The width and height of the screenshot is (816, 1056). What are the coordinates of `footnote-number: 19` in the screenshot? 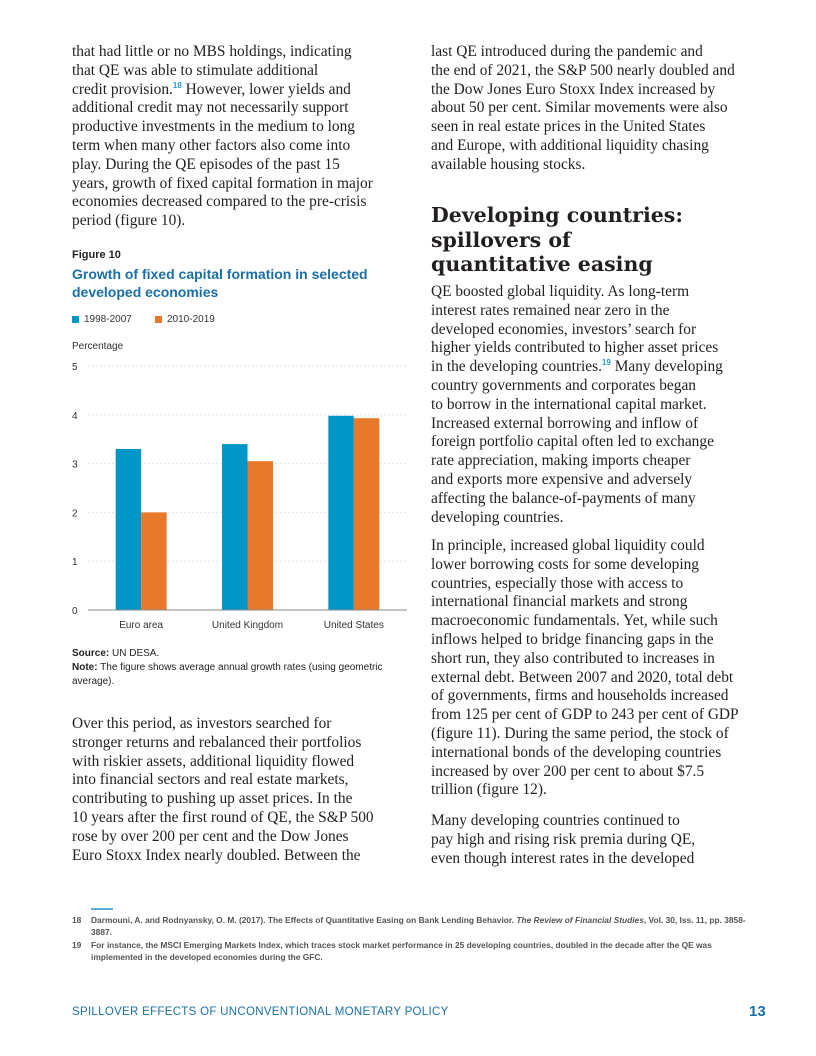 It's located at (77, 945).